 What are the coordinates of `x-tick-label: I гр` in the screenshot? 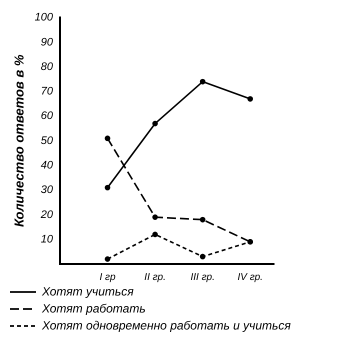 It's located at (107, 277).